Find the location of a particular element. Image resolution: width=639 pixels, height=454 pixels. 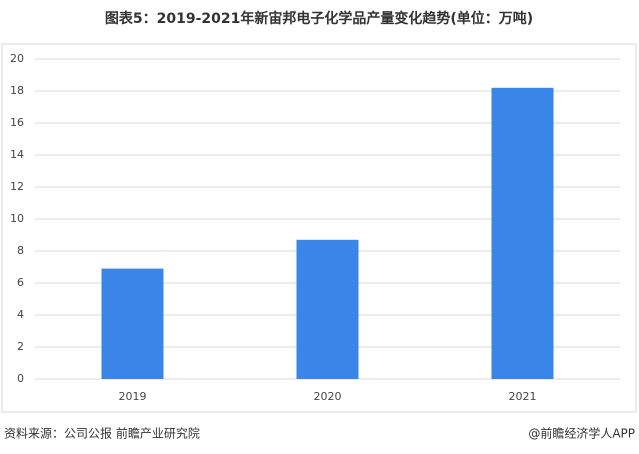

credit: @前瞻经济学人APP is located at coordinates (581, 433).